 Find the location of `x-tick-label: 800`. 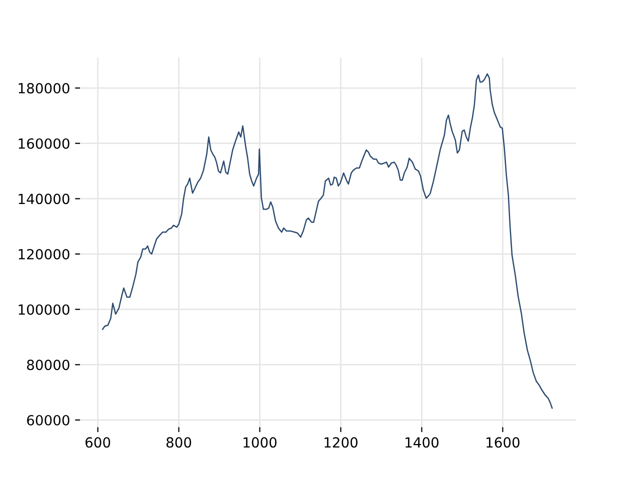

x-tick-label: 800 is located at coordinates (179, 442).